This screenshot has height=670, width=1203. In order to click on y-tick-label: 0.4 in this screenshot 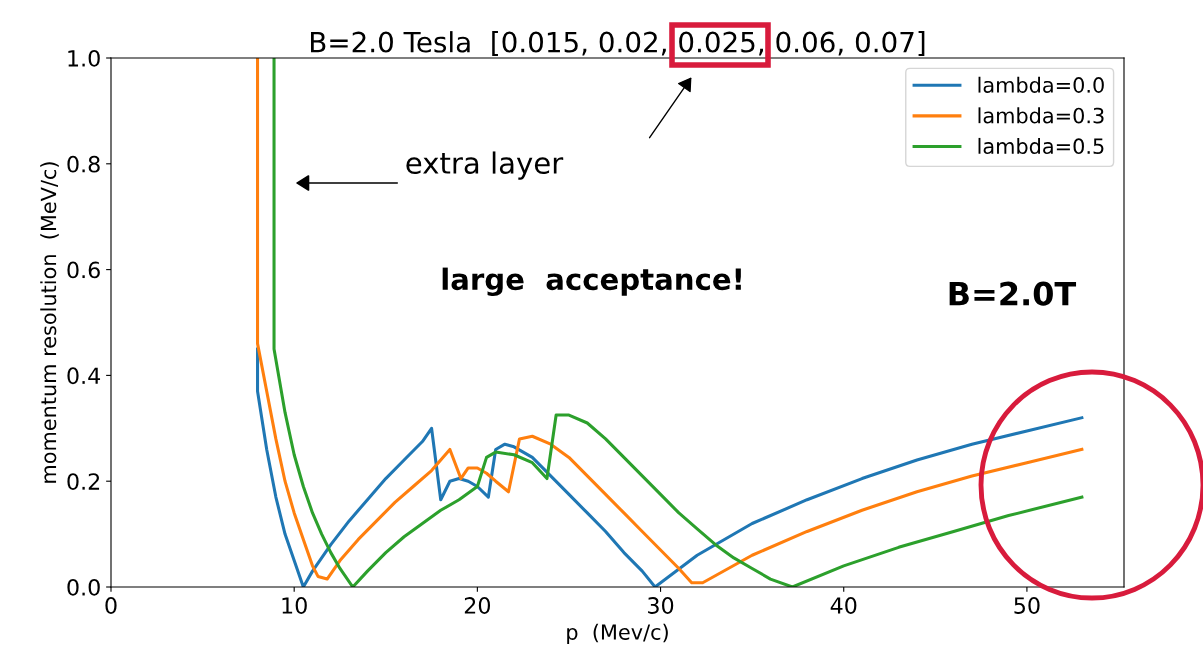, I will do `click(84, 376)`.